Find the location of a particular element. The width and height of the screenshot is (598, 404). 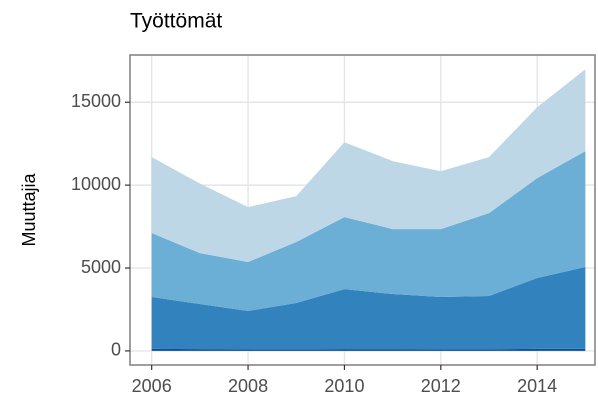

y-tick-label: 0 is located at coordinates (116, 350).